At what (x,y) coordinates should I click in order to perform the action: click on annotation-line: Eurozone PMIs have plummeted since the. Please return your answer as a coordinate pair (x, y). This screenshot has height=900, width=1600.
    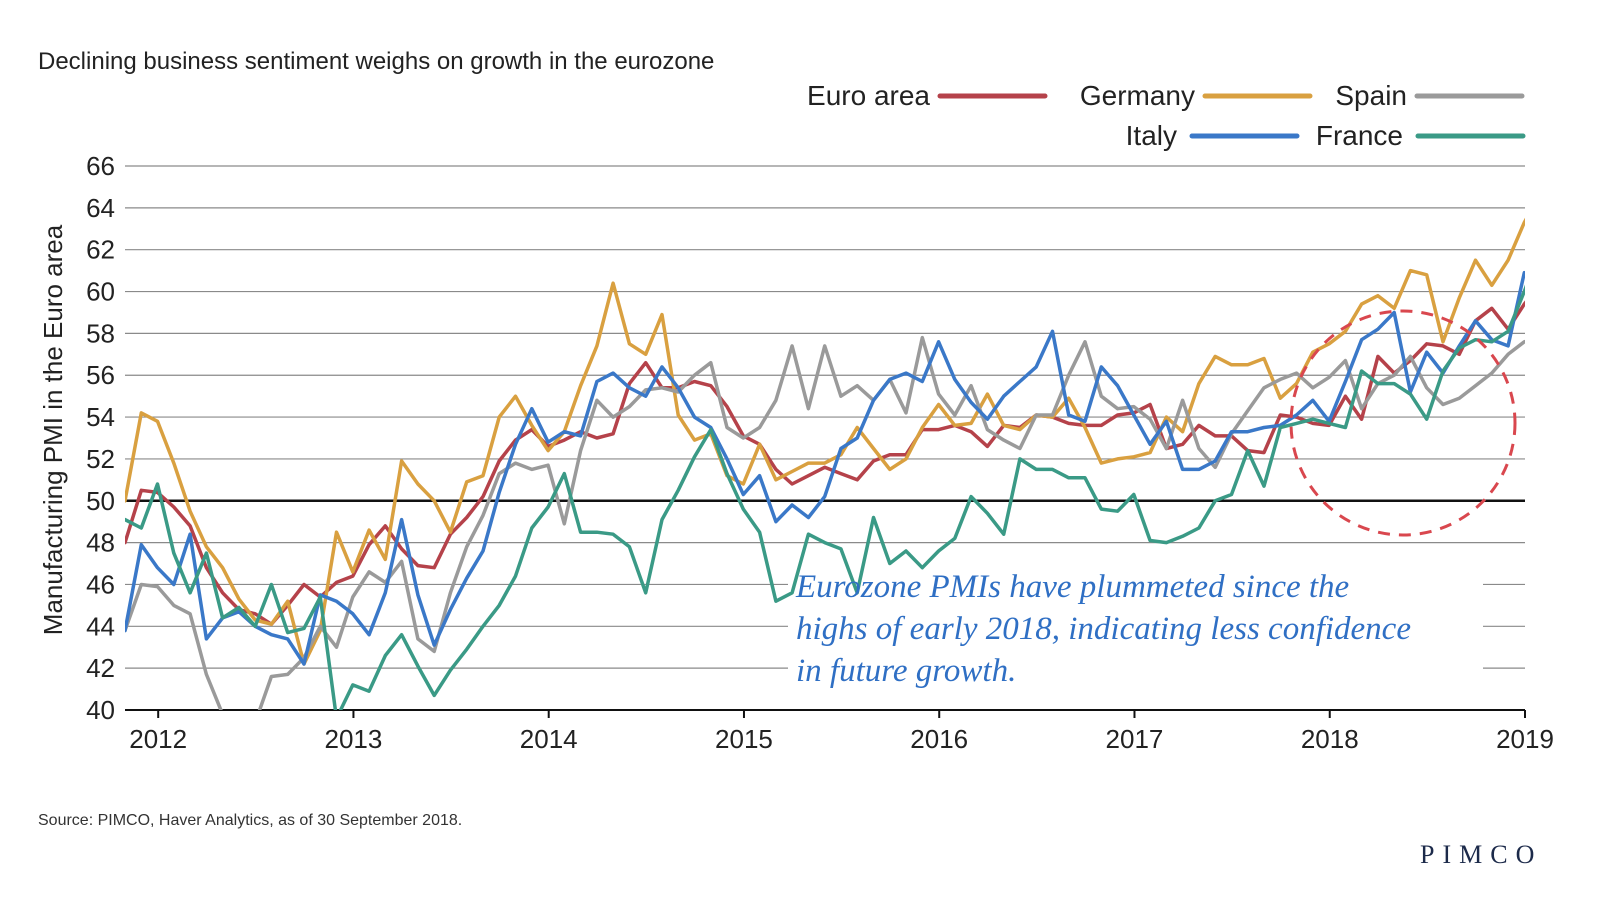
    Looking at the image, I should click on (1072, 587).